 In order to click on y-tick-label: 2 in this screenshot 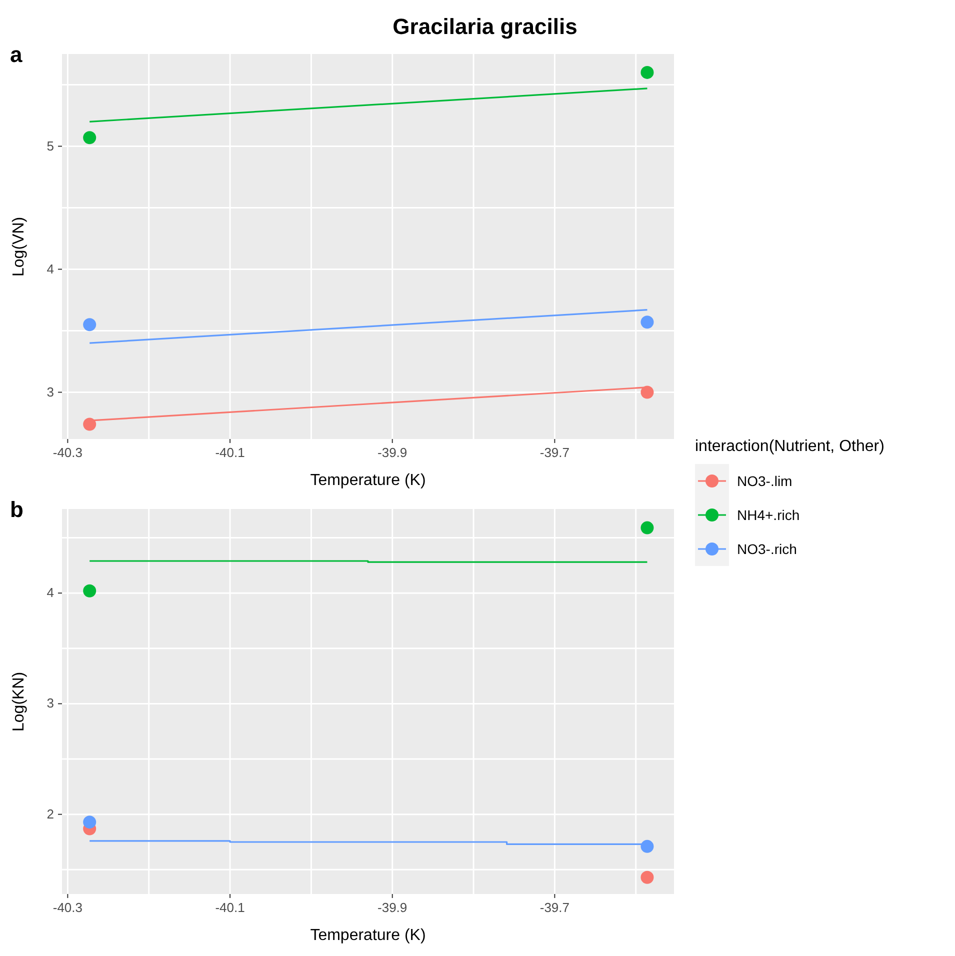, I will do `click(50, 814)`.